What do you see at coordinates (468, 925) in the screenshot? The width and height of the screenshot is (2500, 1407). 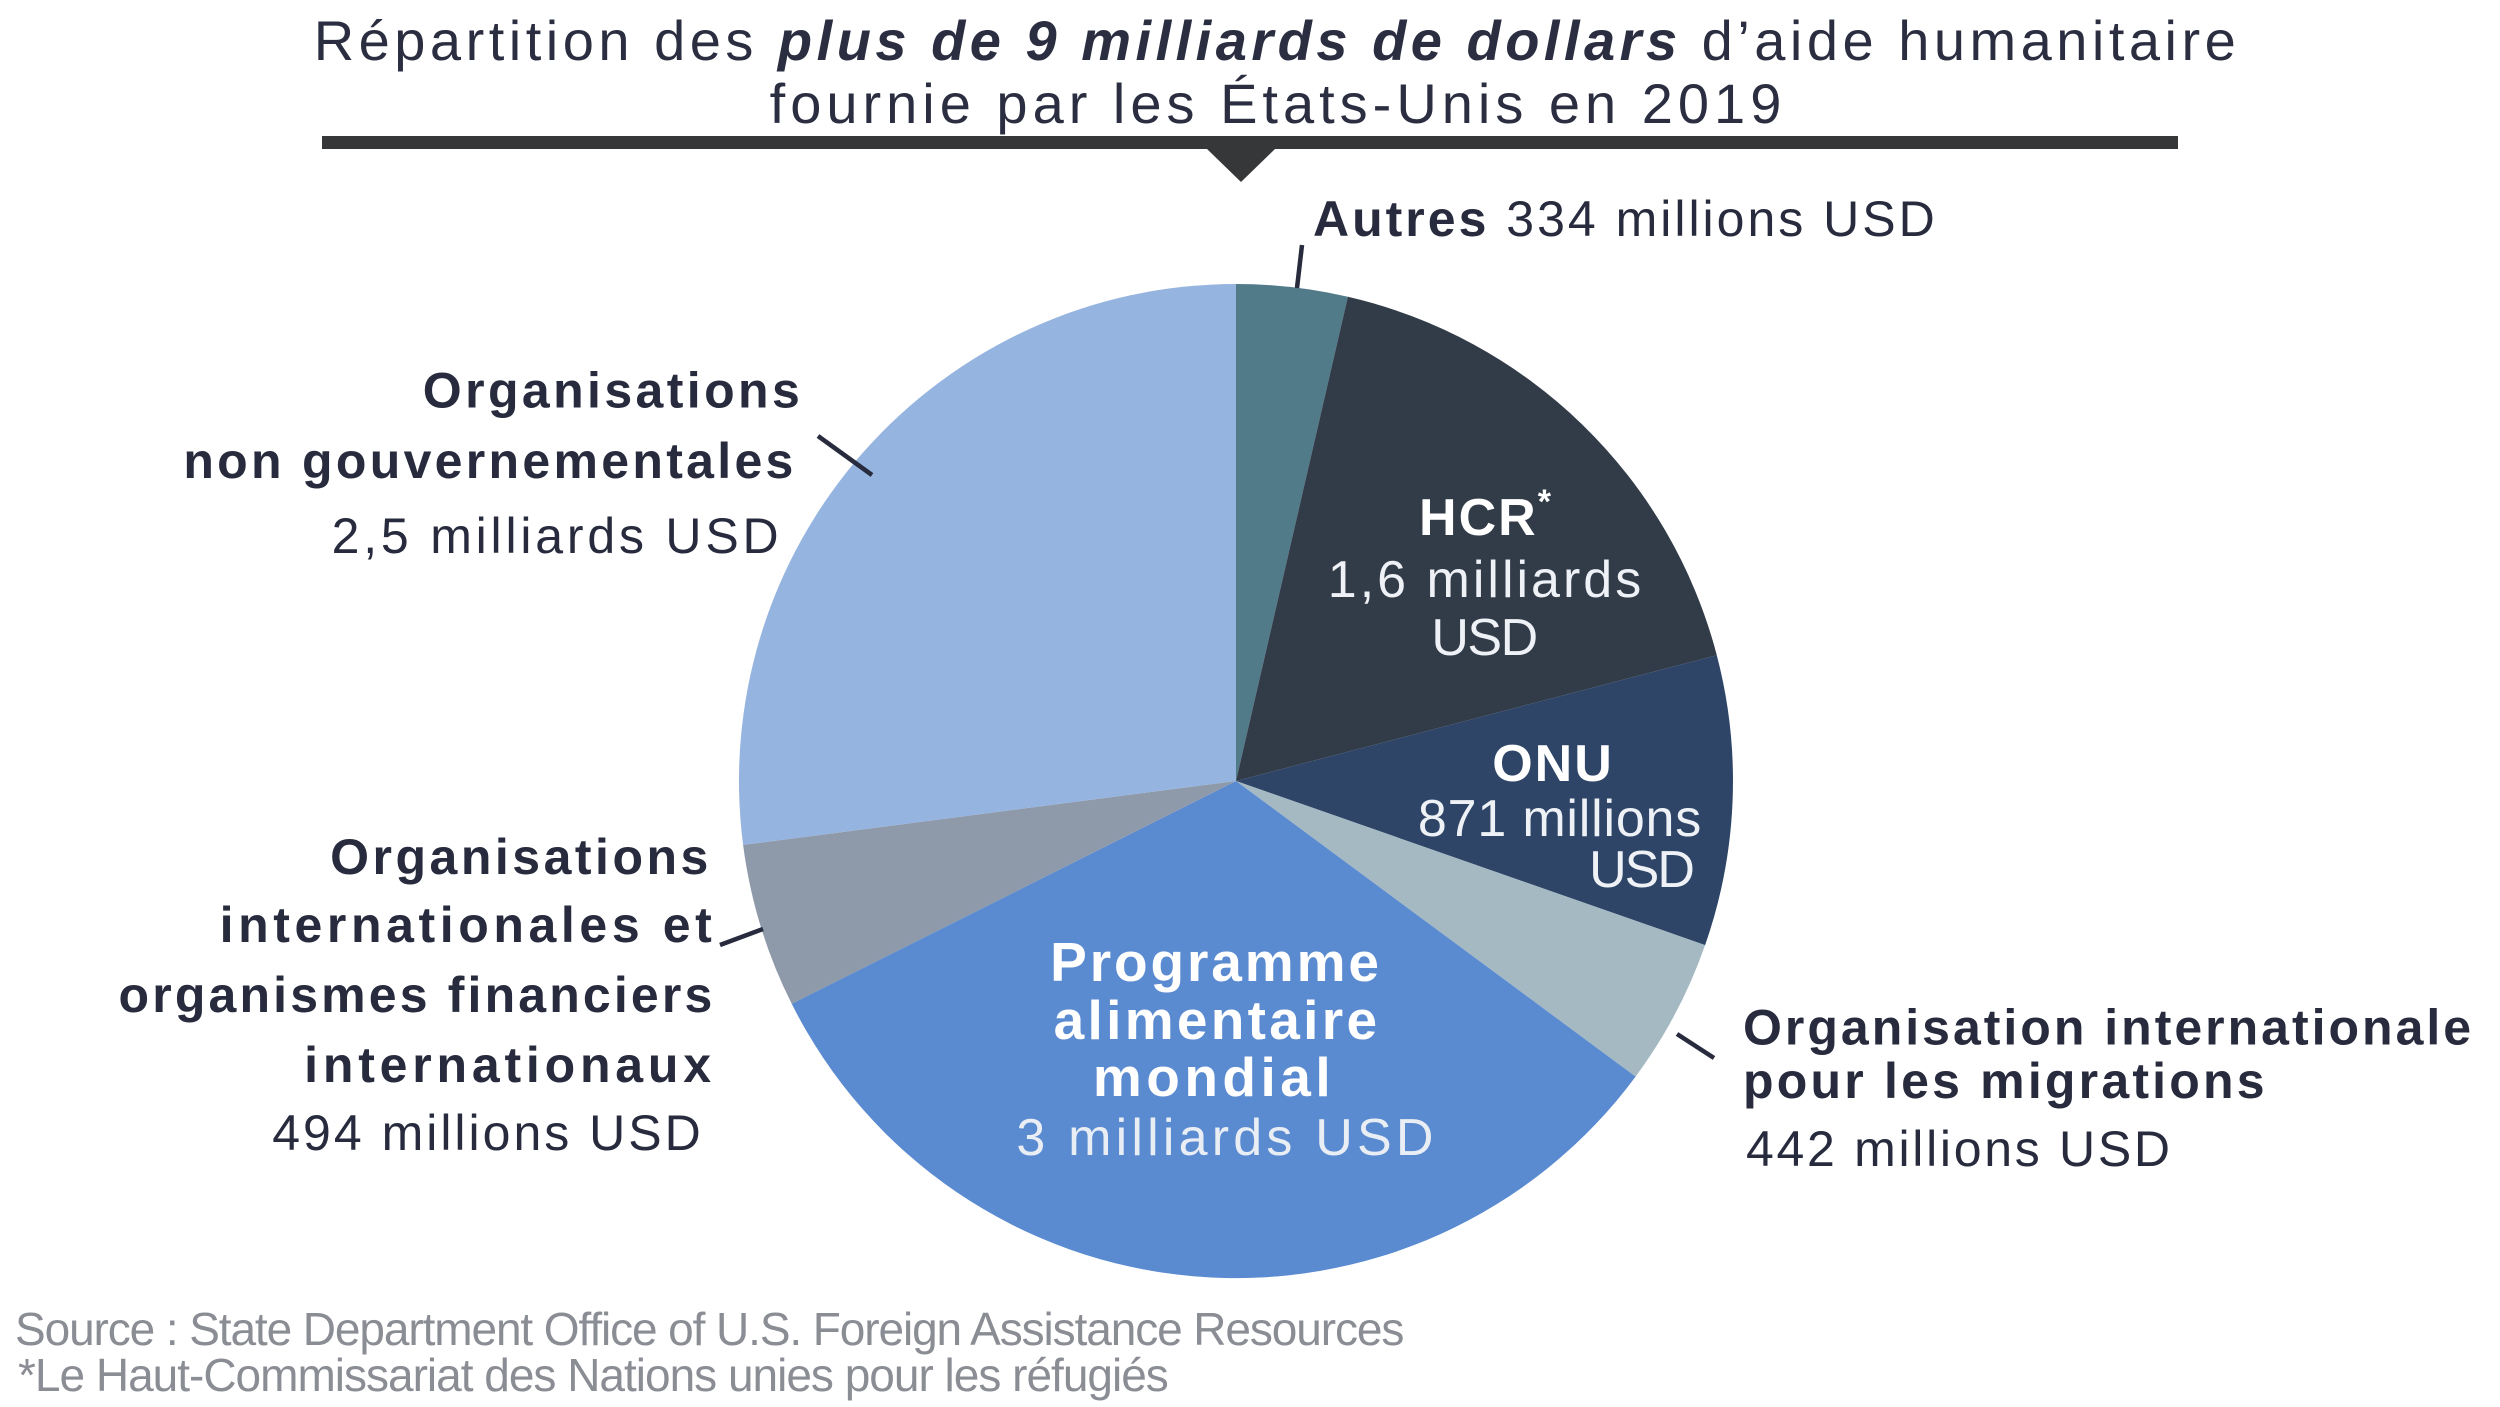 I see `svg-text: internationales et` at bounding box center [468, 925].